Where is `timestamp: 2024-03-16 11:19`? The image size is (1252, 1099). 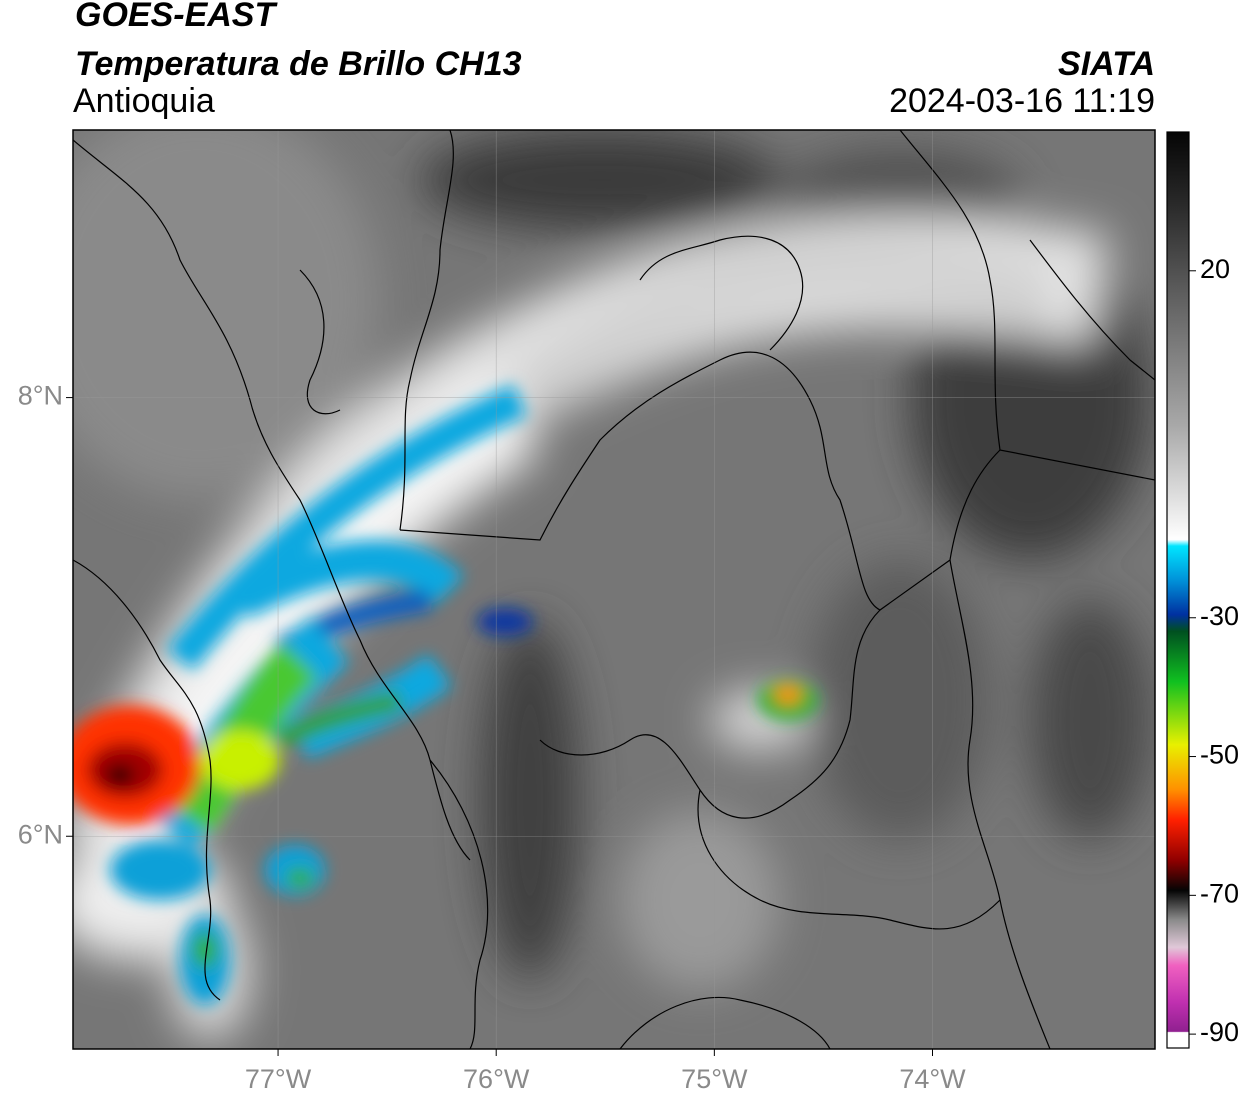
timestamp: 2024-03-16 11:19 is located at coordinates (1022, 101).